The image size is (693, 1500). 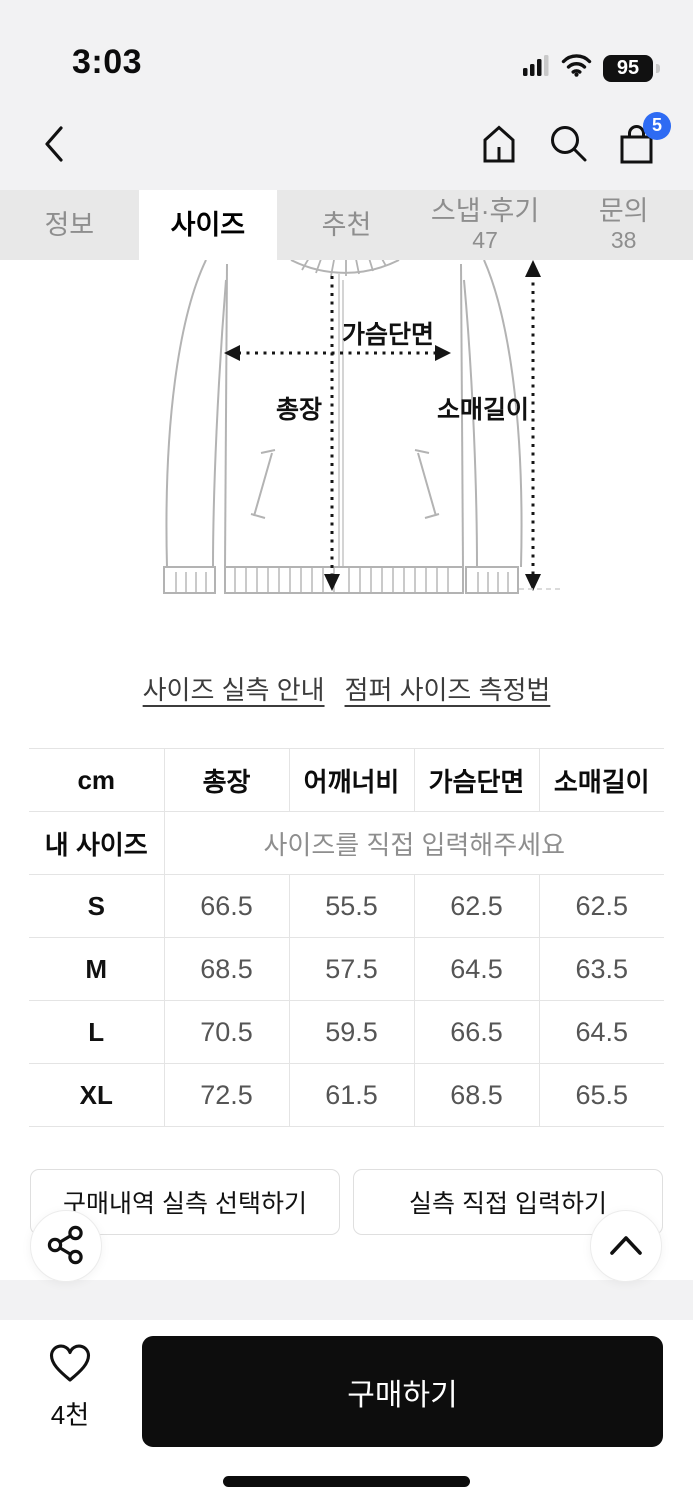 I want to click on size-cell: S, so click(x=96, y=905).